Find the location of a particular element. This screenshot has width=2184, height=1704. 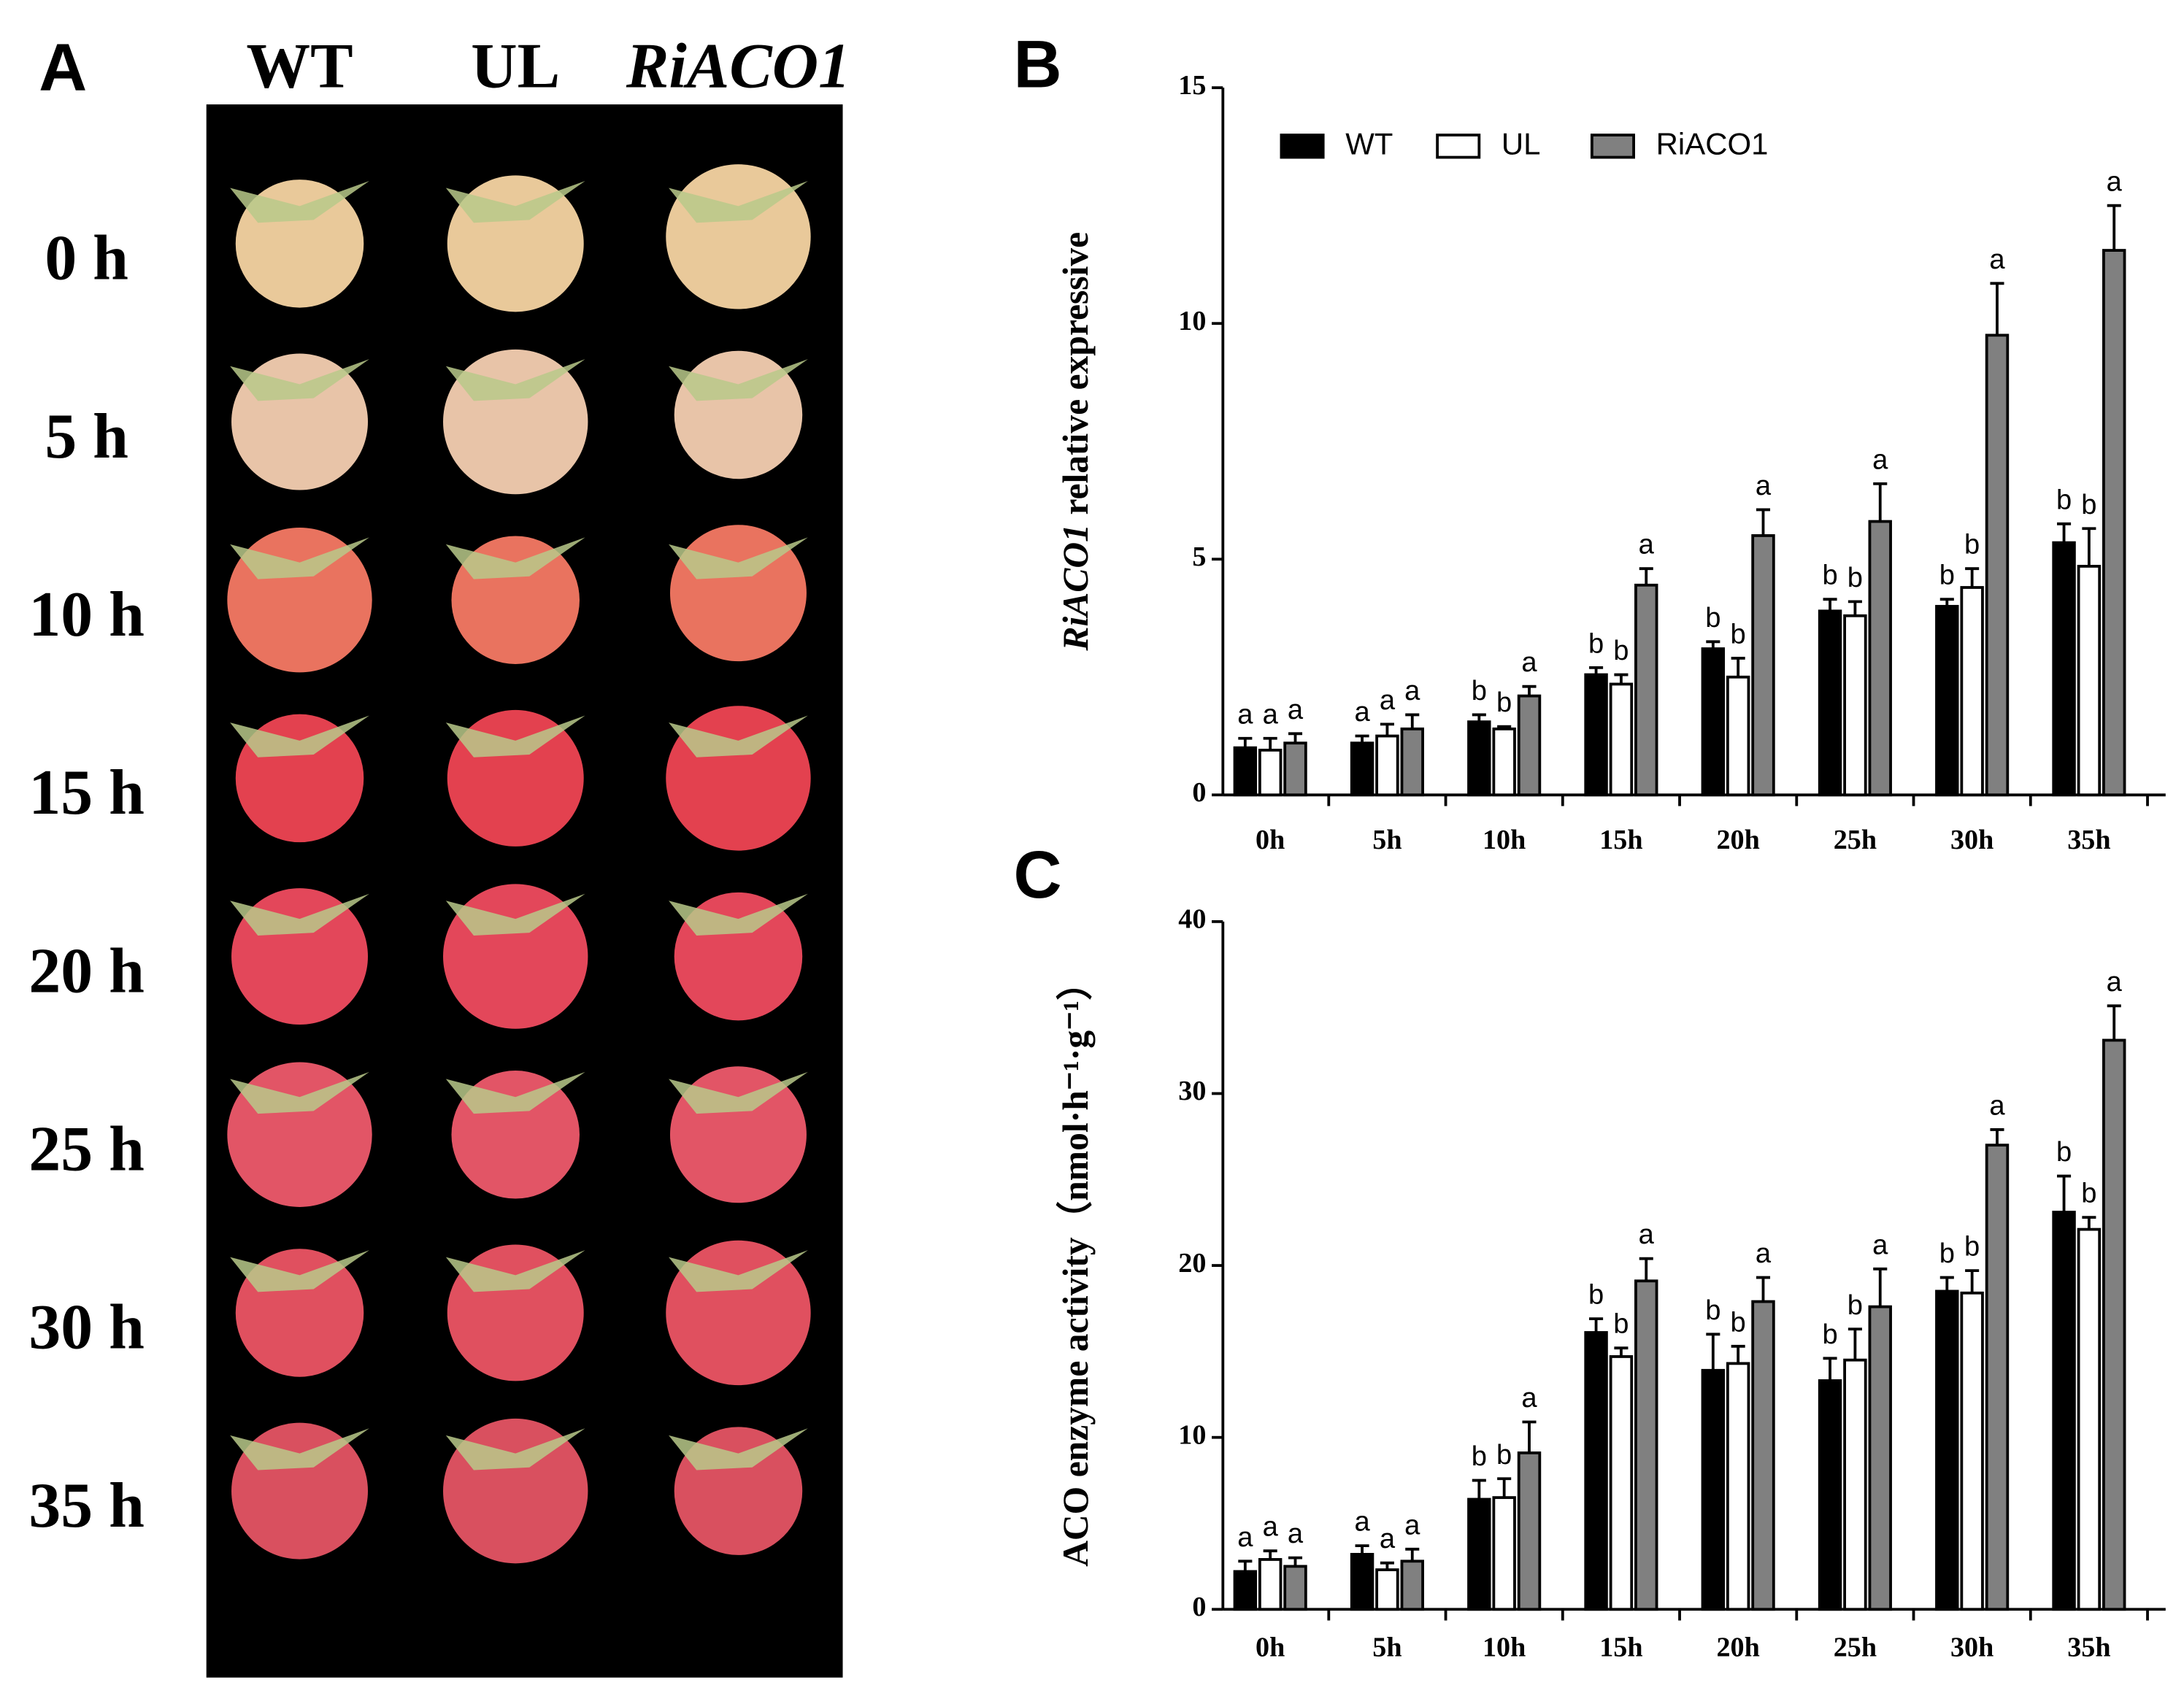

y-tick-label: 15 is located at coordinates (1192, 85).